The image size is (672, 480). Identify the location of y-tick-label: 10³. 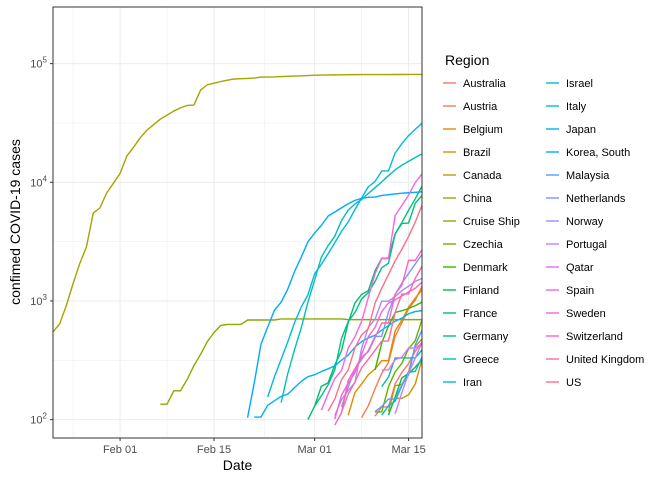
(38, 300).